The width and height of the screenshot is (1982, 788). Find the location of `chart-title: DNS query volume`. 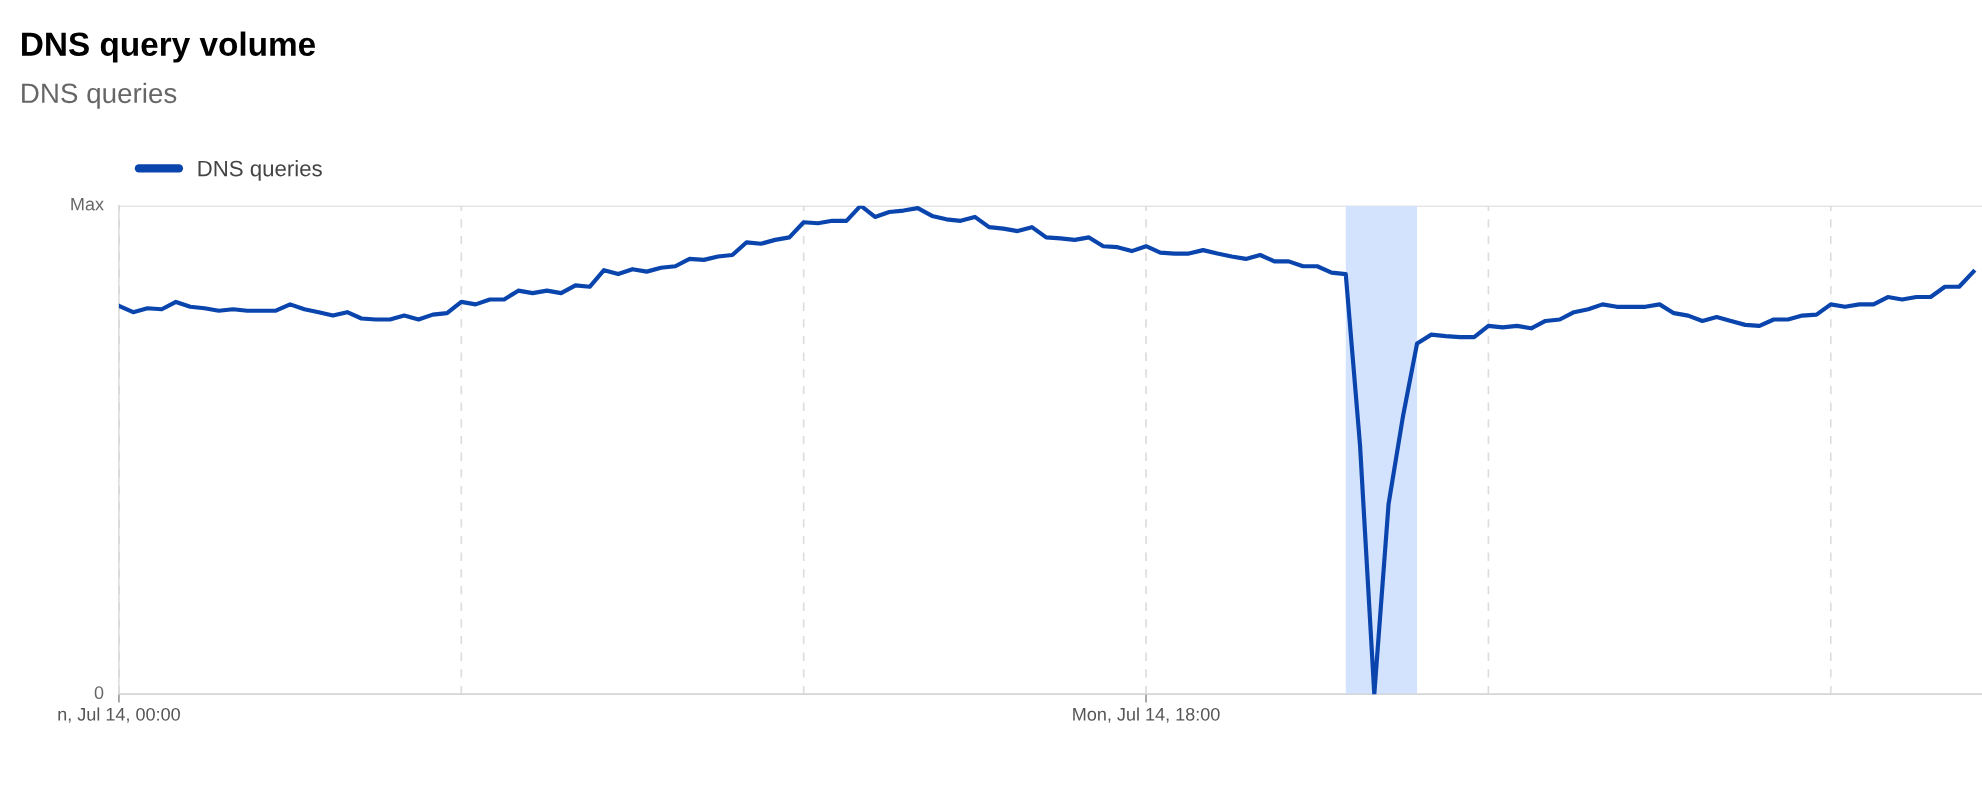

chart-title: DNS query volume is located at coordinates (169, 47).